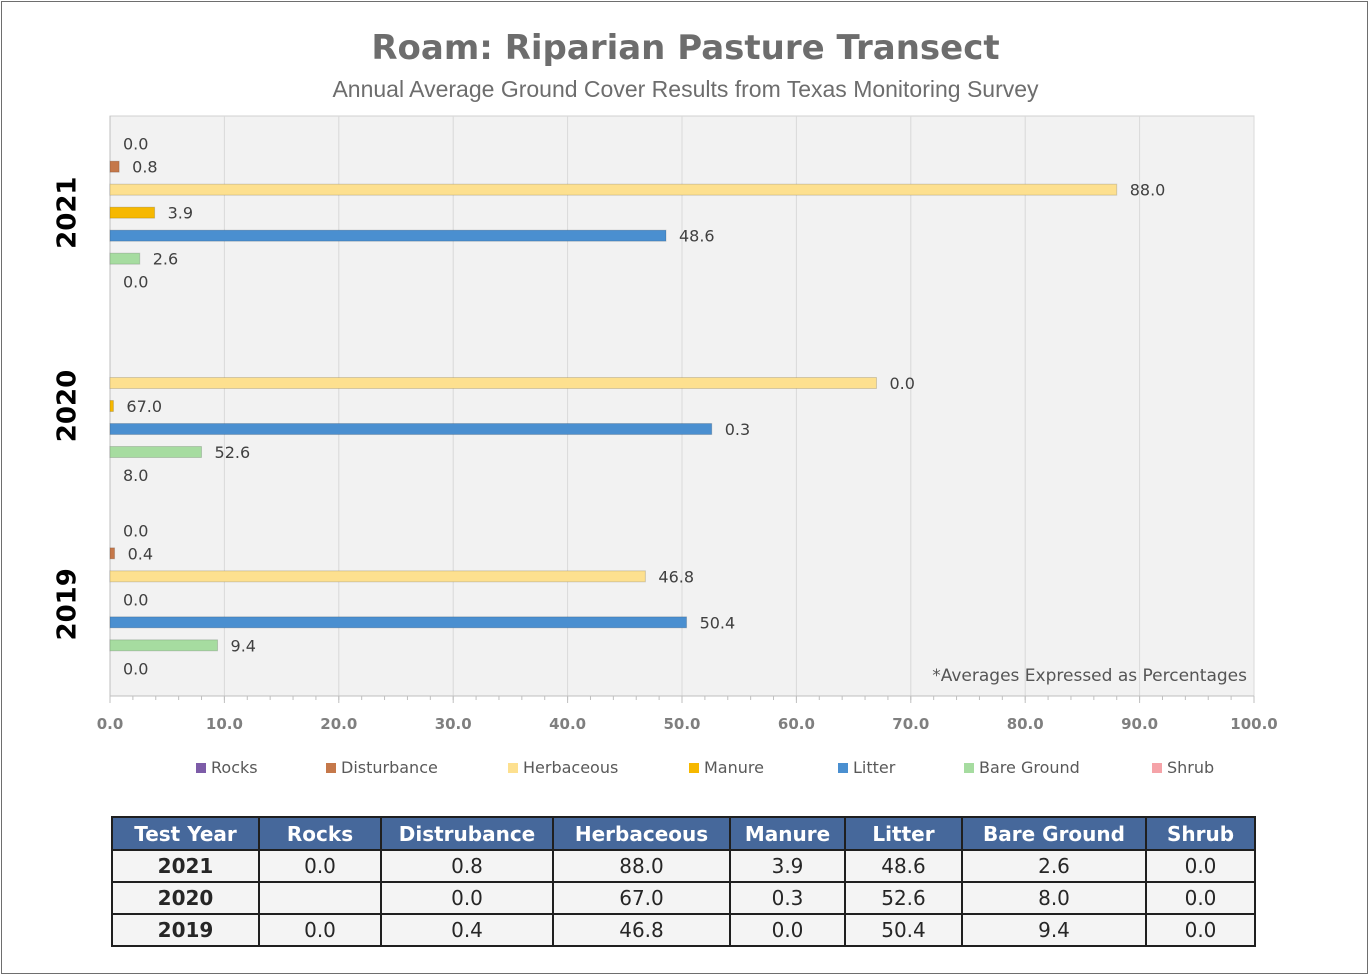  I want to click on data-label: 48.6, so click(697, 236).